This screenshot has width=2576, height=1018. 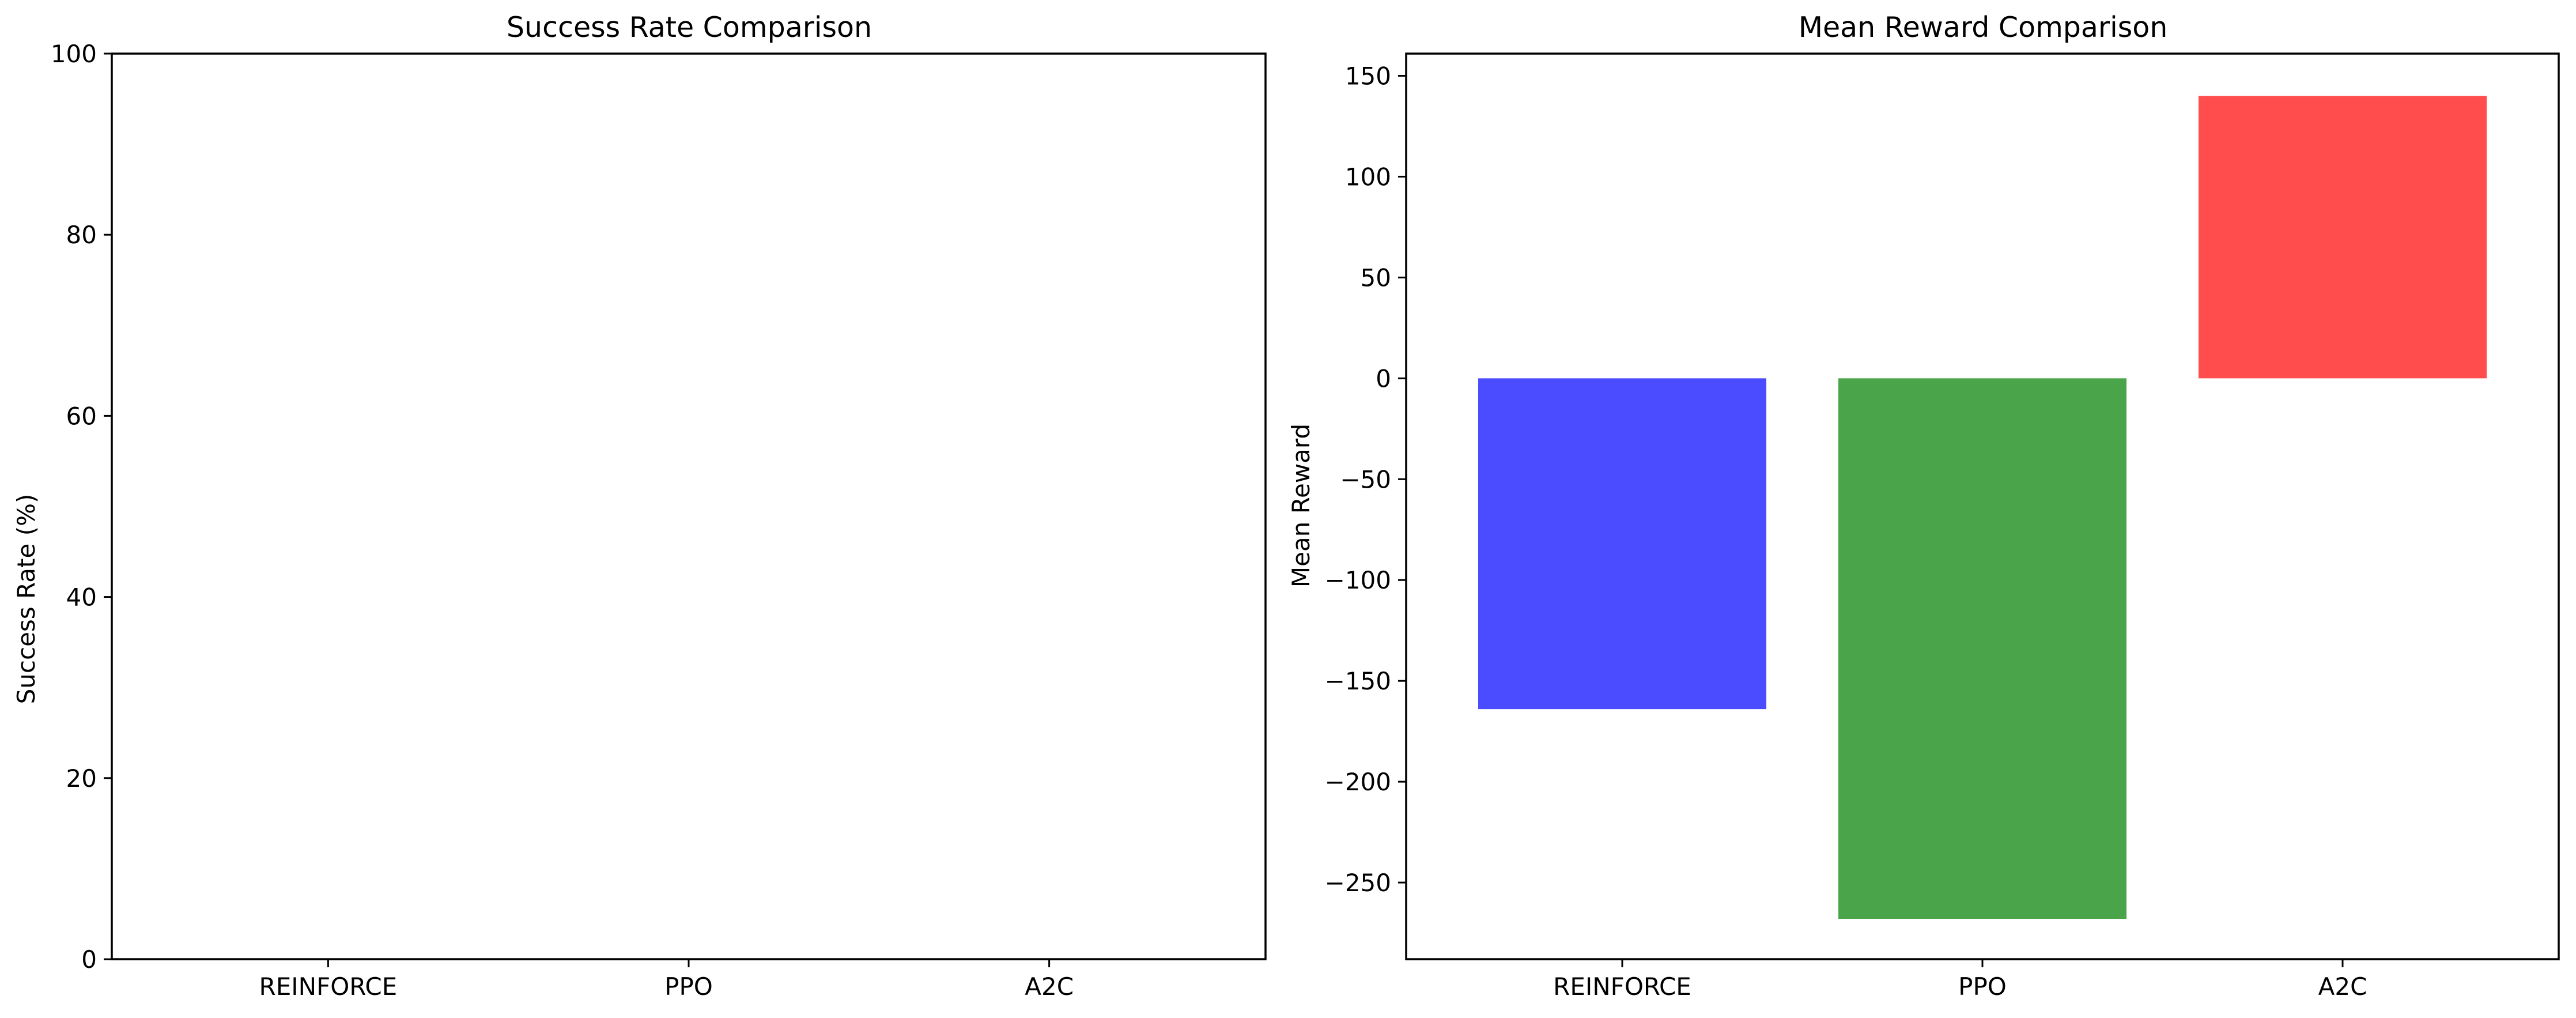 What do you see at coordinates (1368, 76) in the screenshot?
I see `y-tick-label: 150` at bounding box center [1368, 76].